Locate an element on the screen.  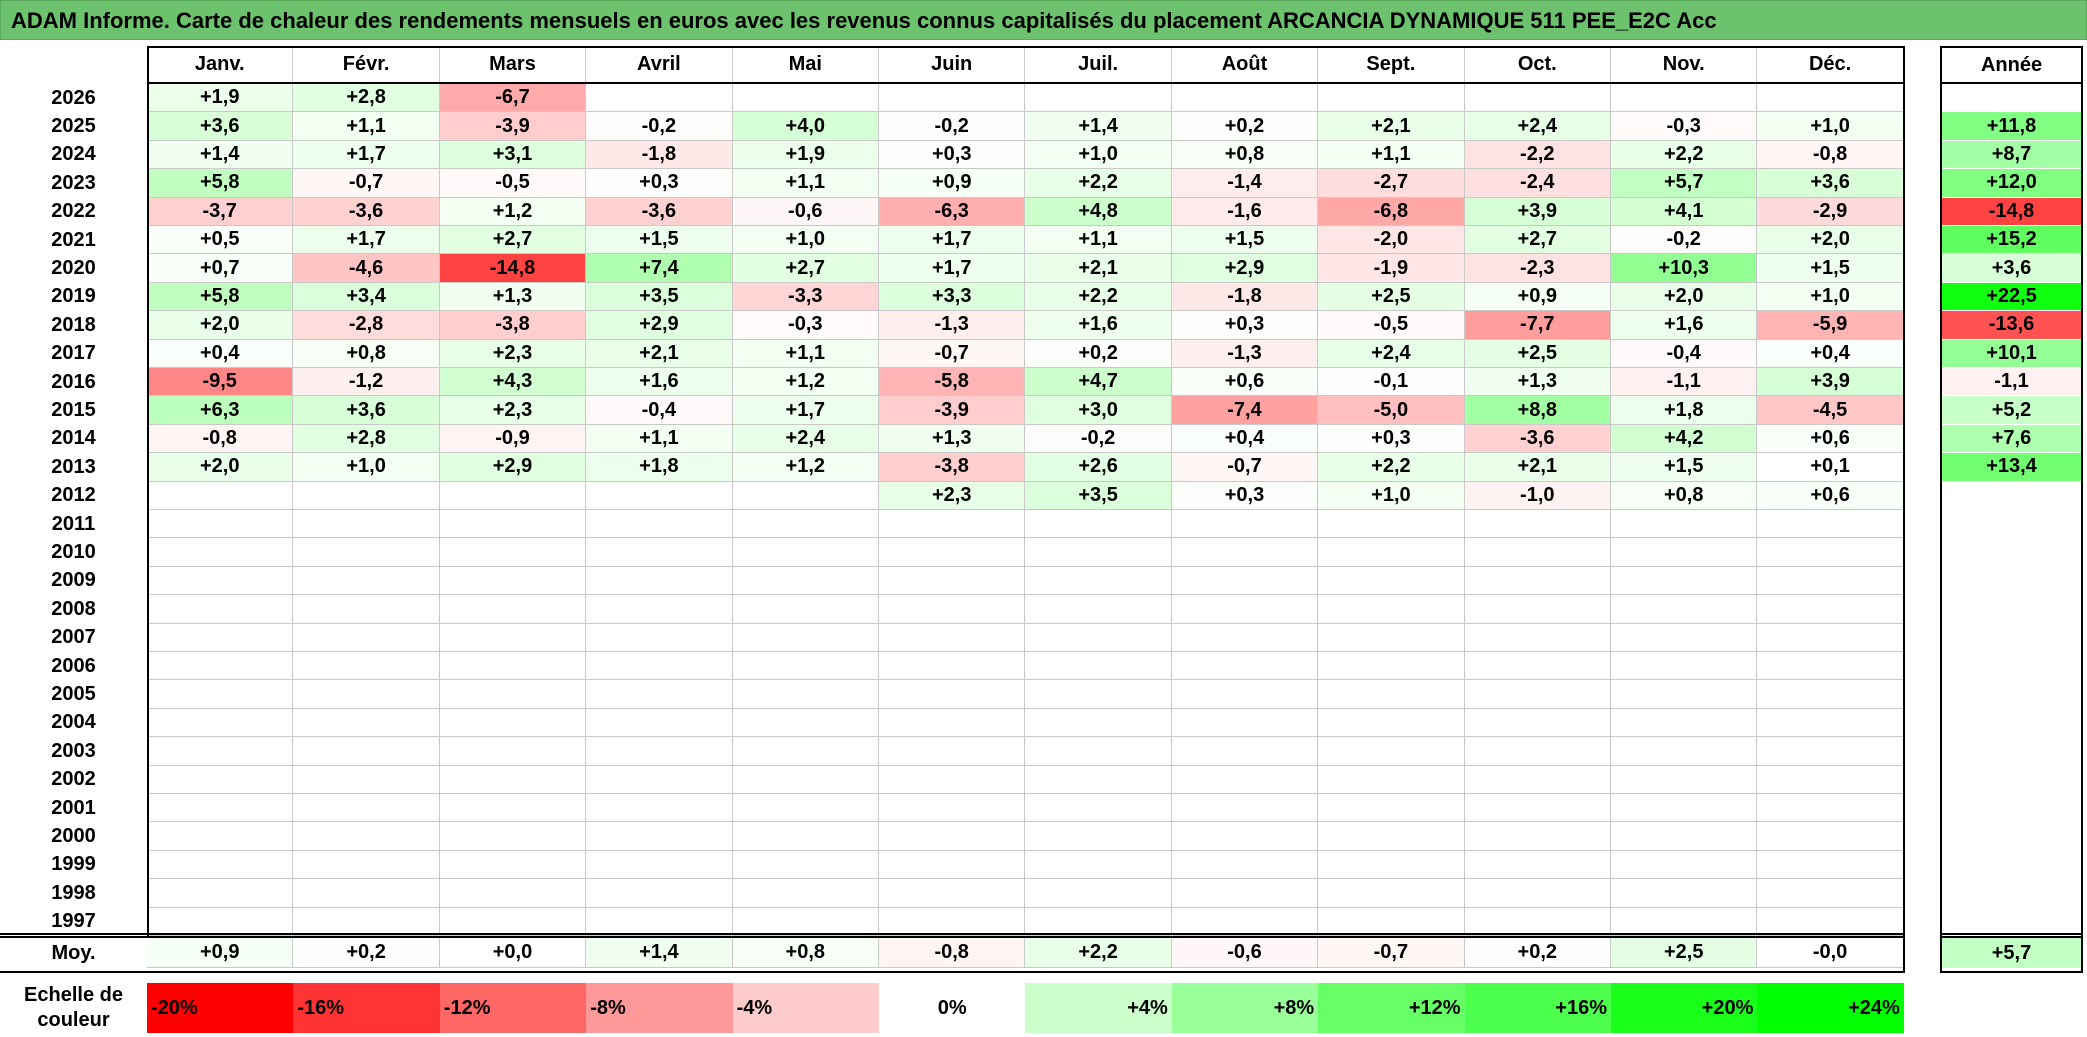
year-label: 2012 is located at coordinates (73, 495).